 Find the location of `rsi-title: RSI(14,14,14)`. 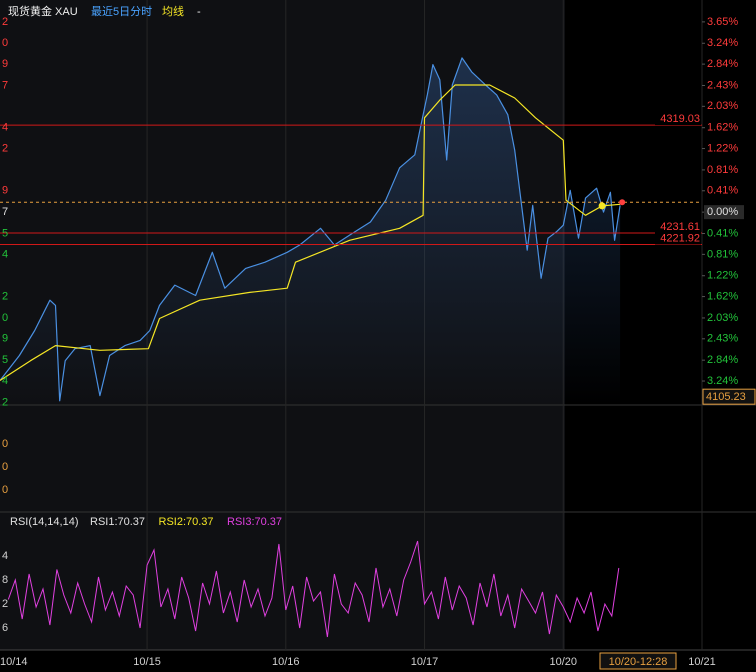

rsi-title: RSI(14,14,14) is located at coordinates (44, 522).